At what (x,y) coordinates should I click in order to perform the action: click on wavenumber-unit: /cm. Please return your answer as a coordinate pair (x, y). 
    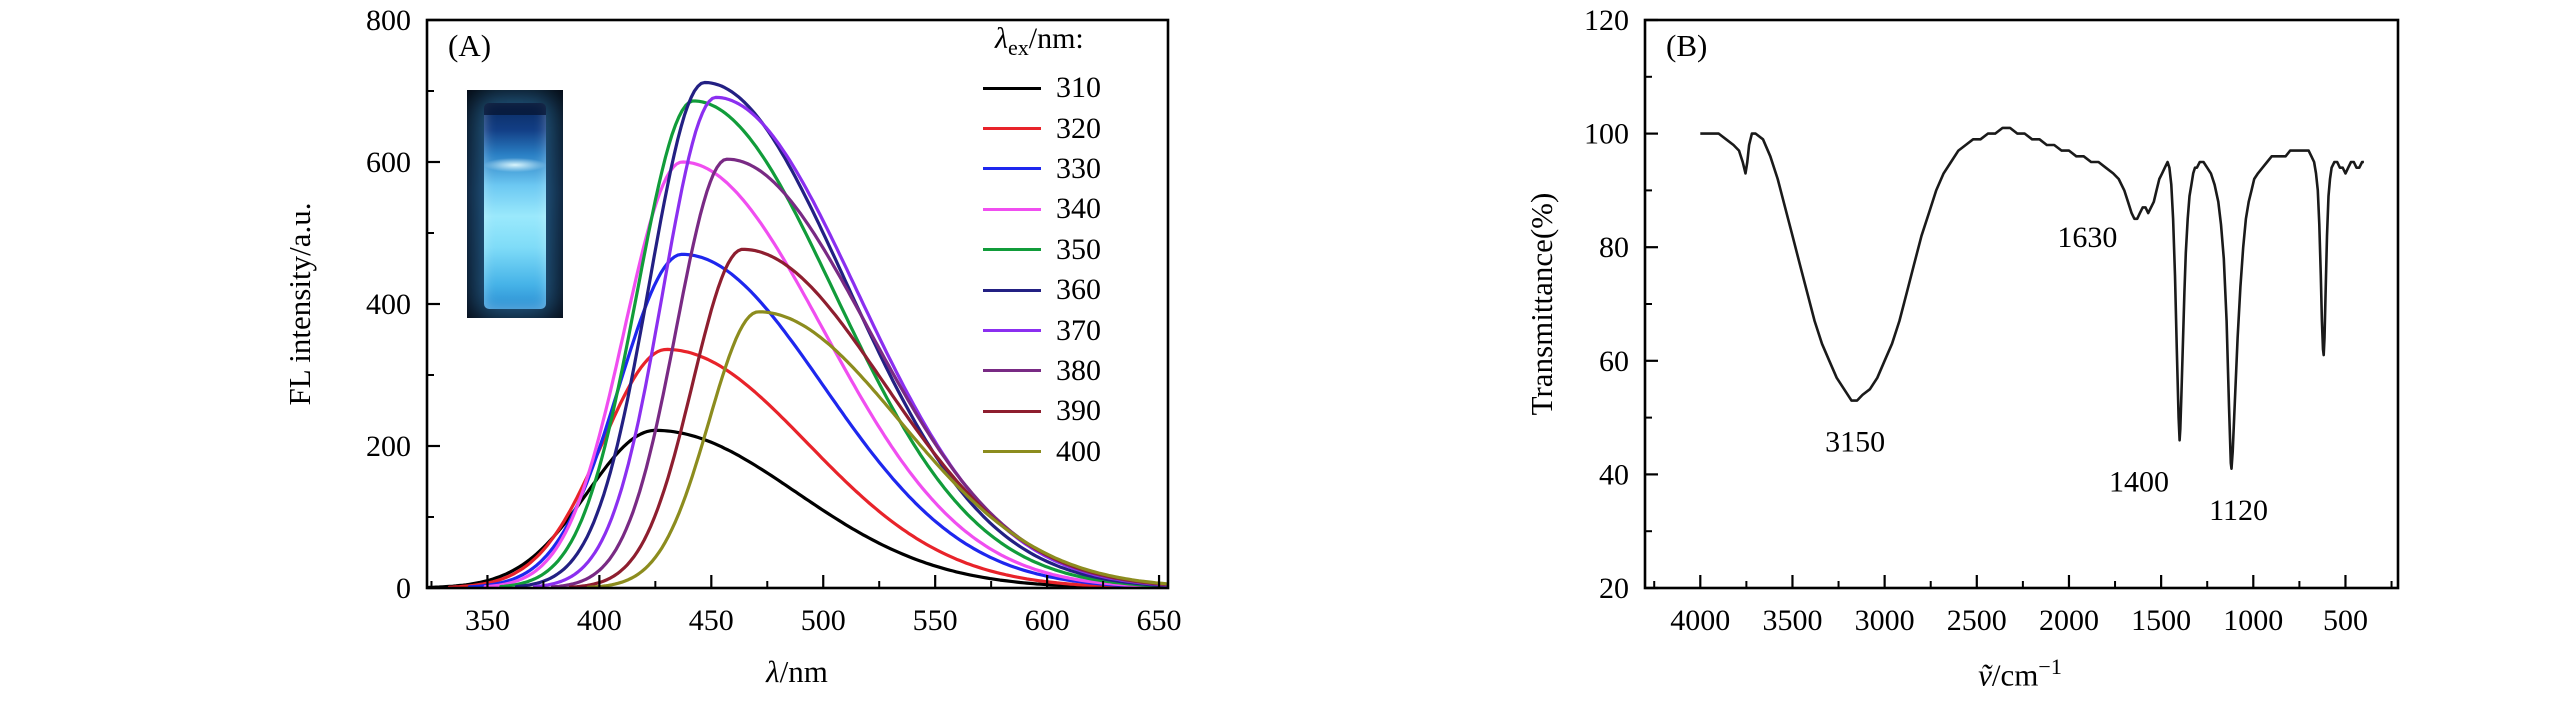
    Looking at the image, I should click on (2015, 675).